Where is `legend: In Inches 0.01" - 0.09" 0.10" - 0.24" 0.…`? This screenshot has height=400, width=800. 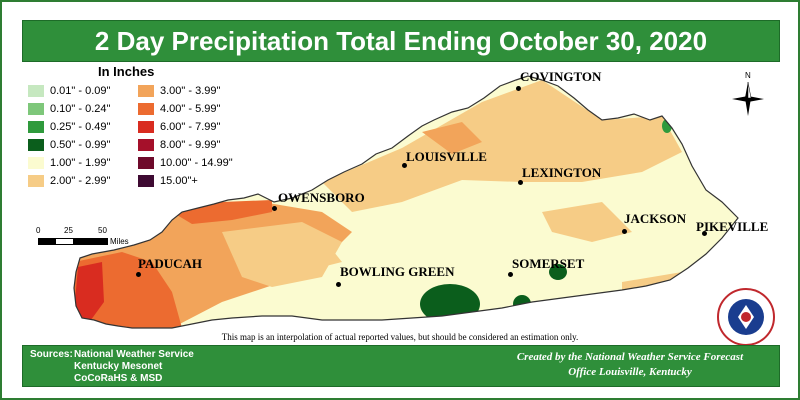
legend: In Inches 0.01" - 0.09" 0.10" - 0.24" 0.… is located at coordinates (136, 129).